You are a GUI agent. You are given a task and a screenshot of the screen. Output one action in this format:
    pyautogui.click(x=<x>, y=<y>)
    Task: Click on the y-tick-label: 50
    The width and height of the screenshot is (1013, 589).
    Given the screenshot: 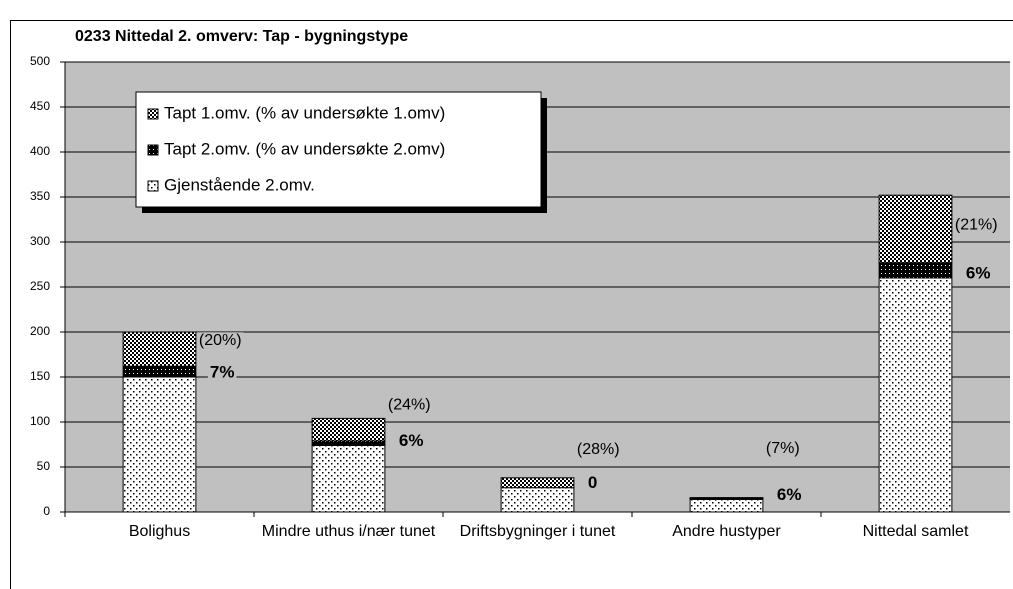 What is the action you would take?
    pyautogui.click(x=44, y=466)
    